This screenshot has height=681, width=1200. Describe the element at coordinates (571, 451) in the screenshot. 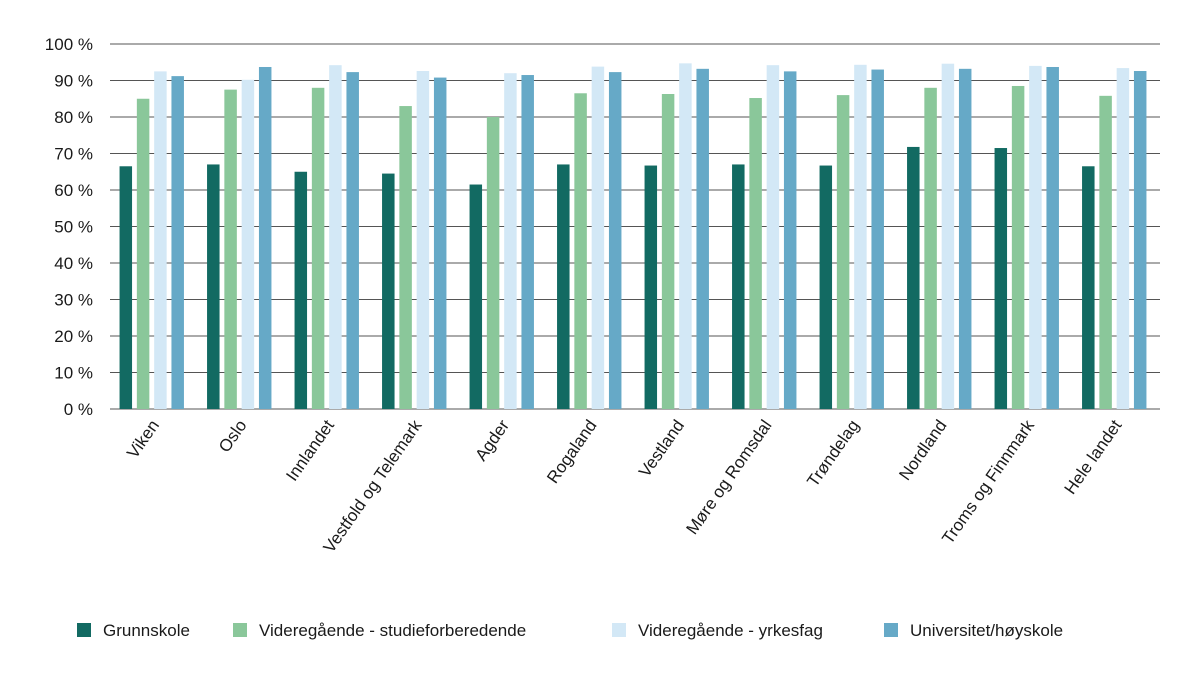

I see `x-tick-label: Rogaland` at that location.